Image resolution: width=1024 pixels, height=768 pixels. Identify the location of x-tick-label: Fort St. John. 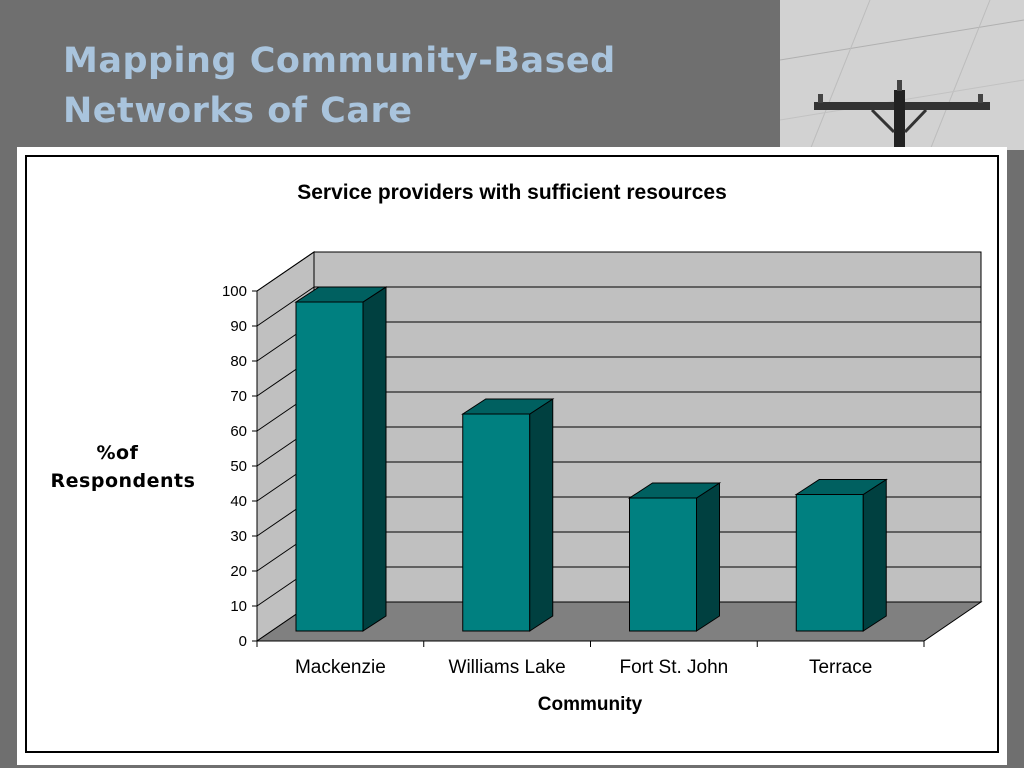
(673, 667).